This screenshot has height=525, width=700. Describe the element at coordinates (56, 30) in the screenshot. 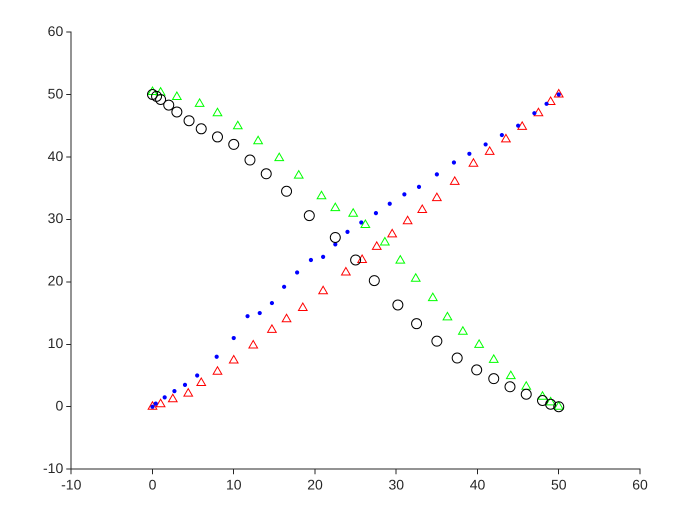

I see `y-tick-label: 60` at that location.